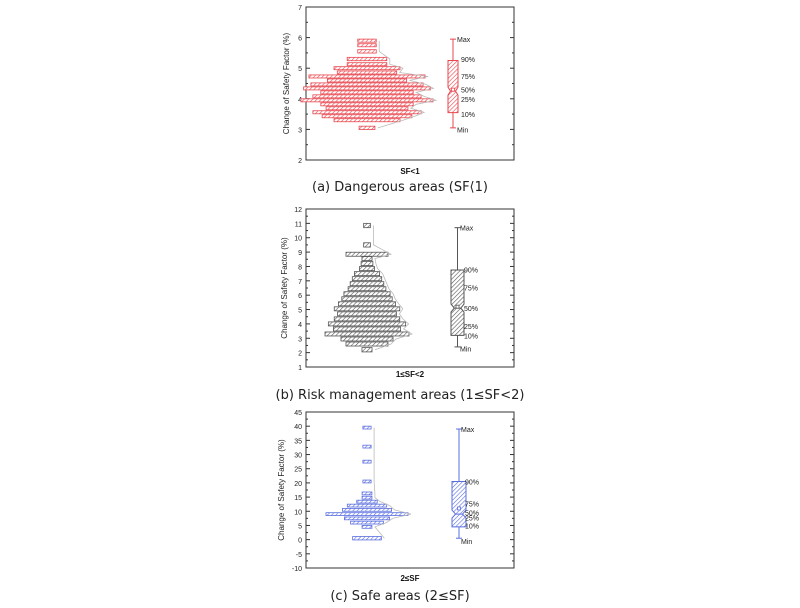 The image size is (800, 608). Describe the element at coordinates (298, 427) in the screenshot. I see `y-tick-label: 40` at that location.